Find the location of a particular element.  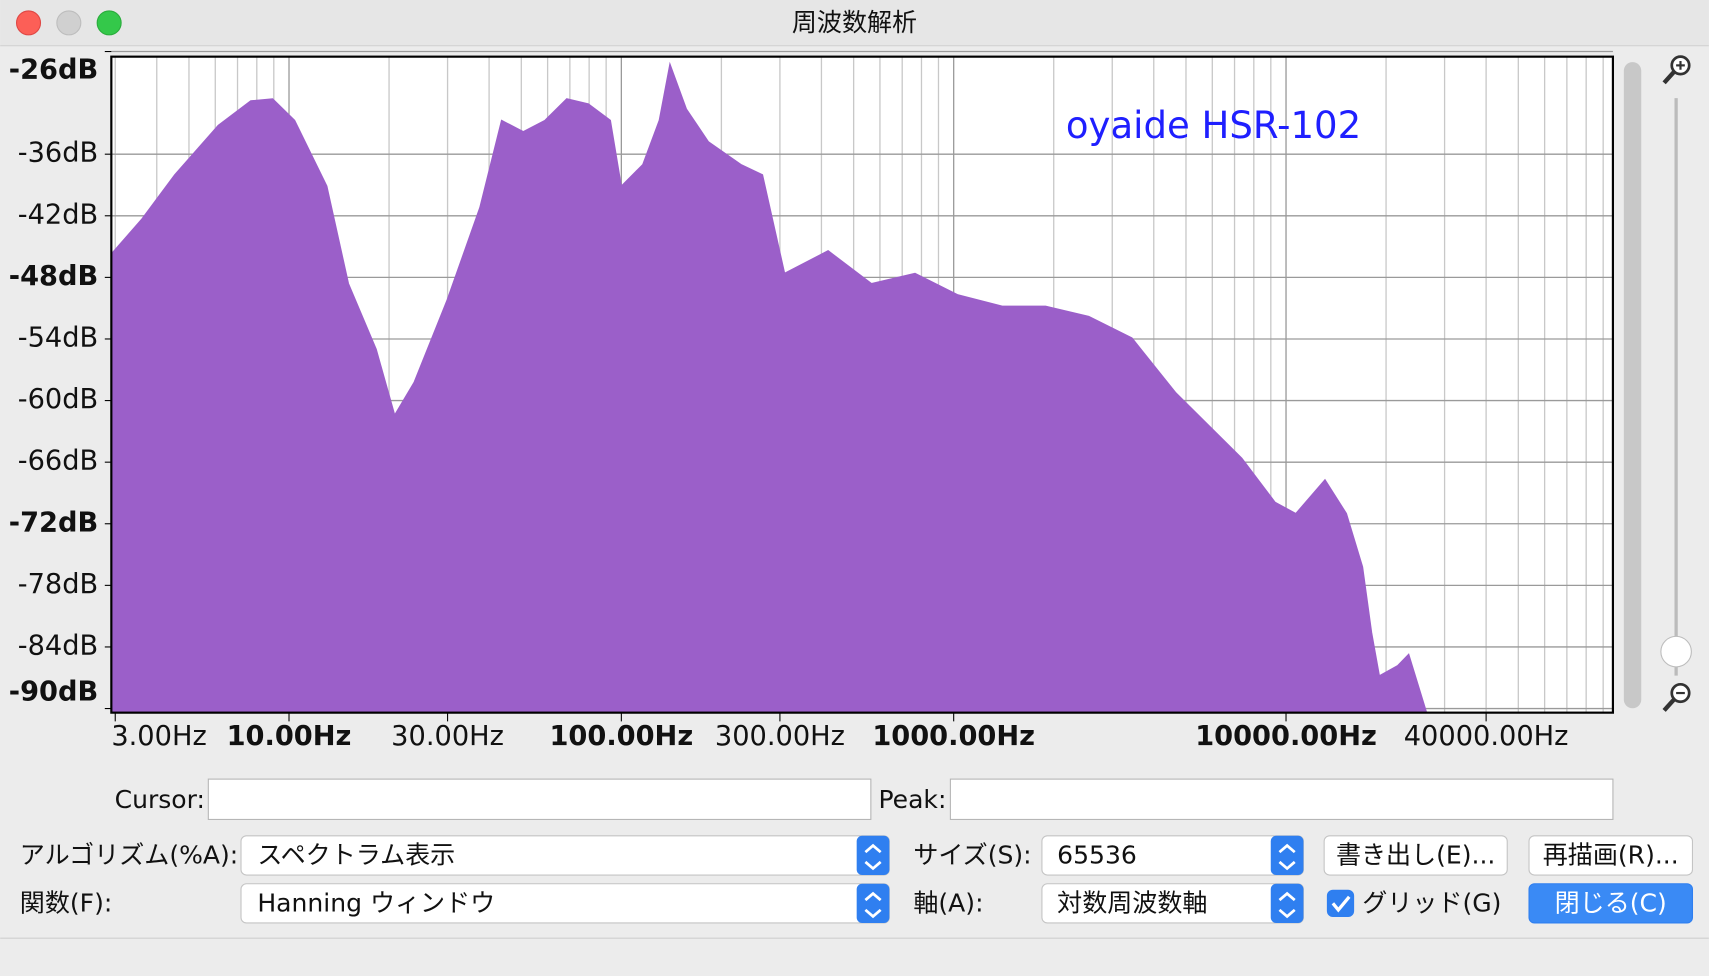

window-title: 周波数解析 is located at coordinates (854, 22).